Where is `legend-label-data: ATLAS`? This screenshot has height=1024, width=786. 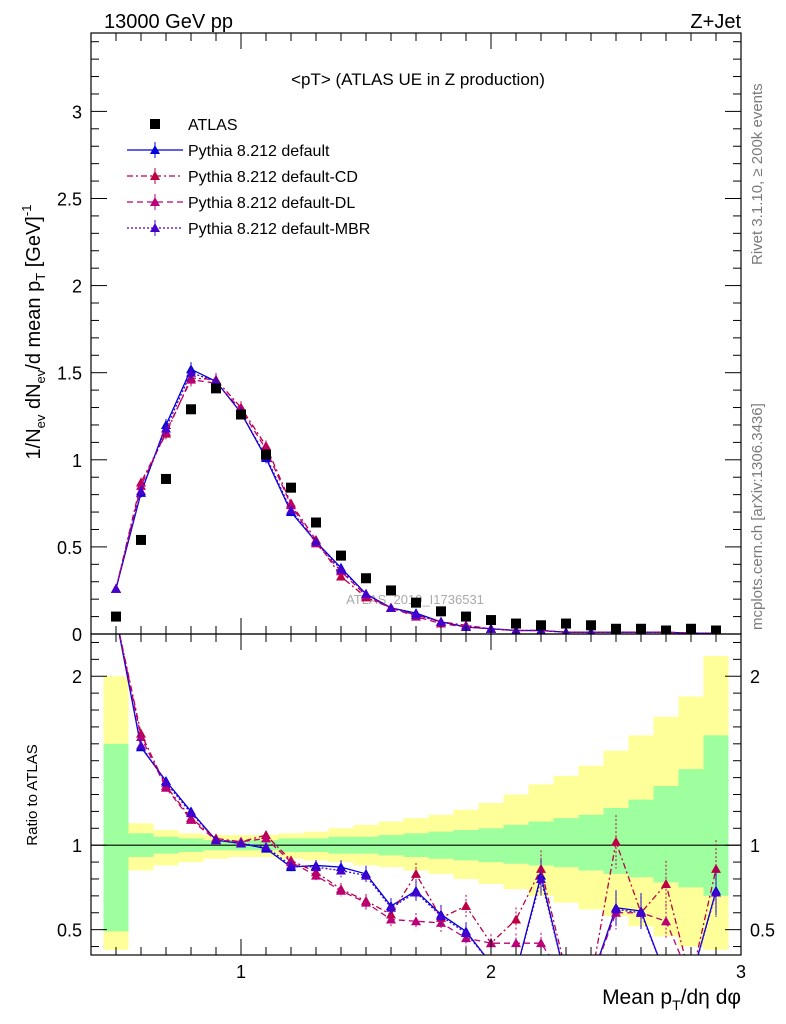 legend-label-data: ATLAS is located at coordinates (213, 125).